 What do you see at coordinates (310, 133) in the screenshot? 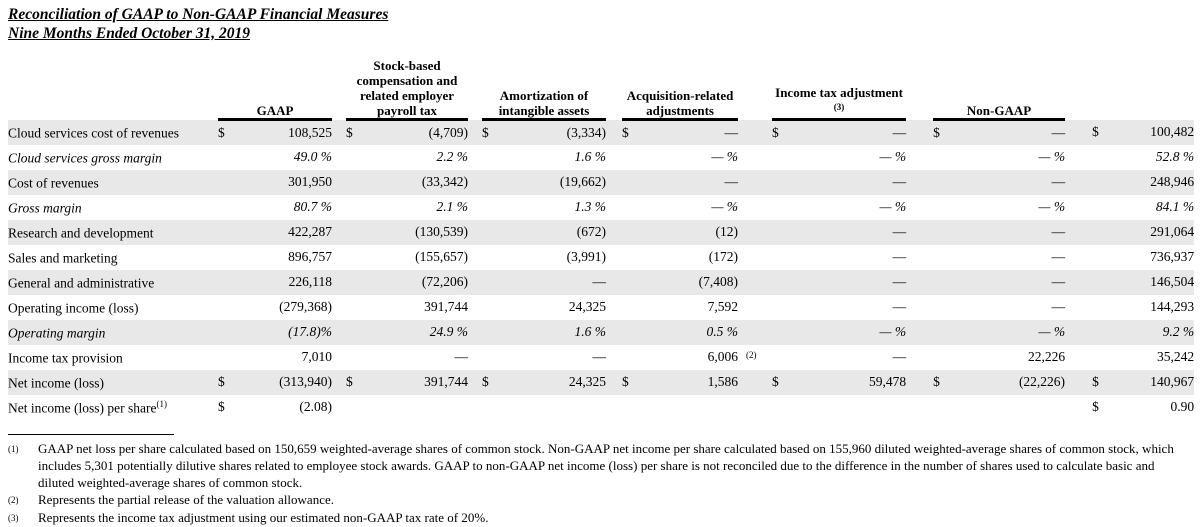
I see `value-cell: 108,525` at bounding box center [310, 133].